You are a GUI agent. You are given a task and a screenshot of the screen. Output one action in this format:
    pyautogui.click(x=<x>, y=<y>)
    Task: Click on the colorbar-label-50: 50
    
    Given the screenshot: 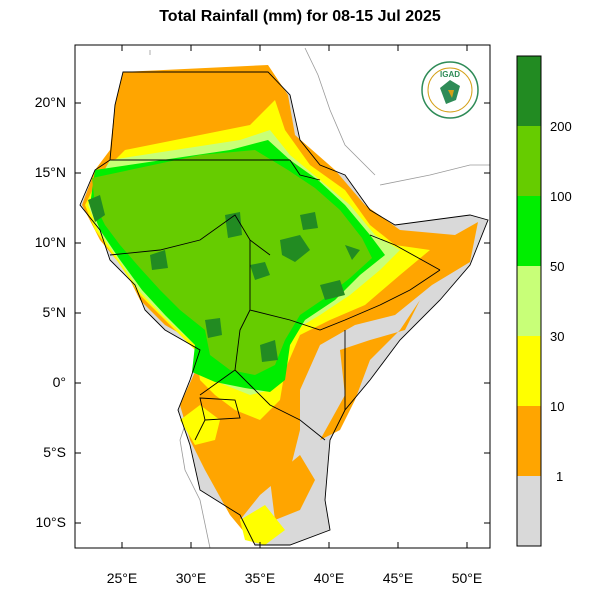 What is the action you would take?
    pyautogui.click(x=557, y=266)
    